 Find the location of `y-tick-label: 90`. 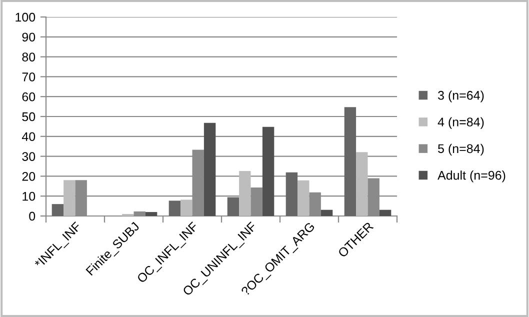

y-tick-label: 90 is located at coordinates (29, 37).